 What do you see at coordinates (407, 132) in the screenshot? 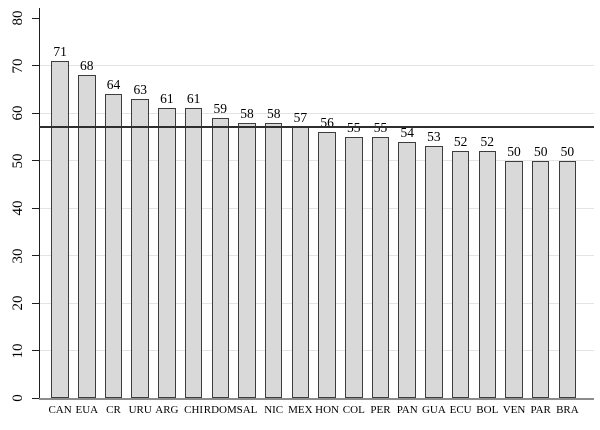
I see `bar-value-label: 54` at bounding box center [407, 132].